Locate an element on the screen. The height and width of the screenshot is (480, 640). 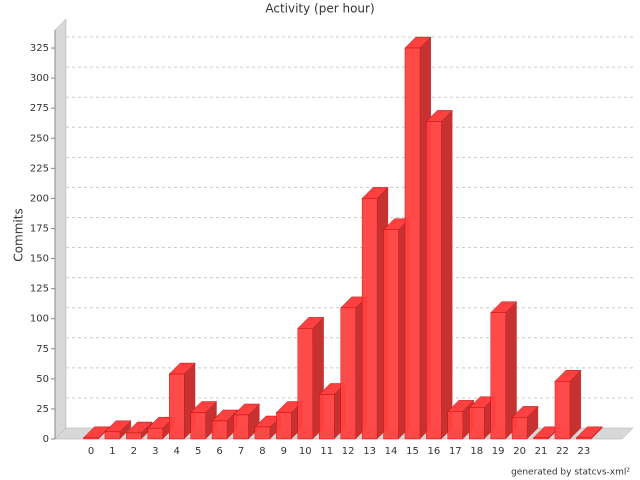
x-tick-label: 22 is located at coordinates (562, 451).